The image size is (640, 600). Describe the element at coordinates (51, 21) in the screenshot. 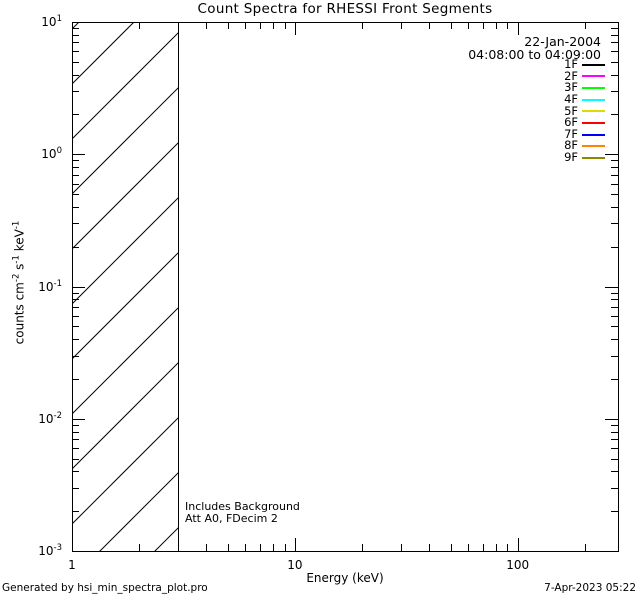

I see `y-tick-label: 10¹` at that location.